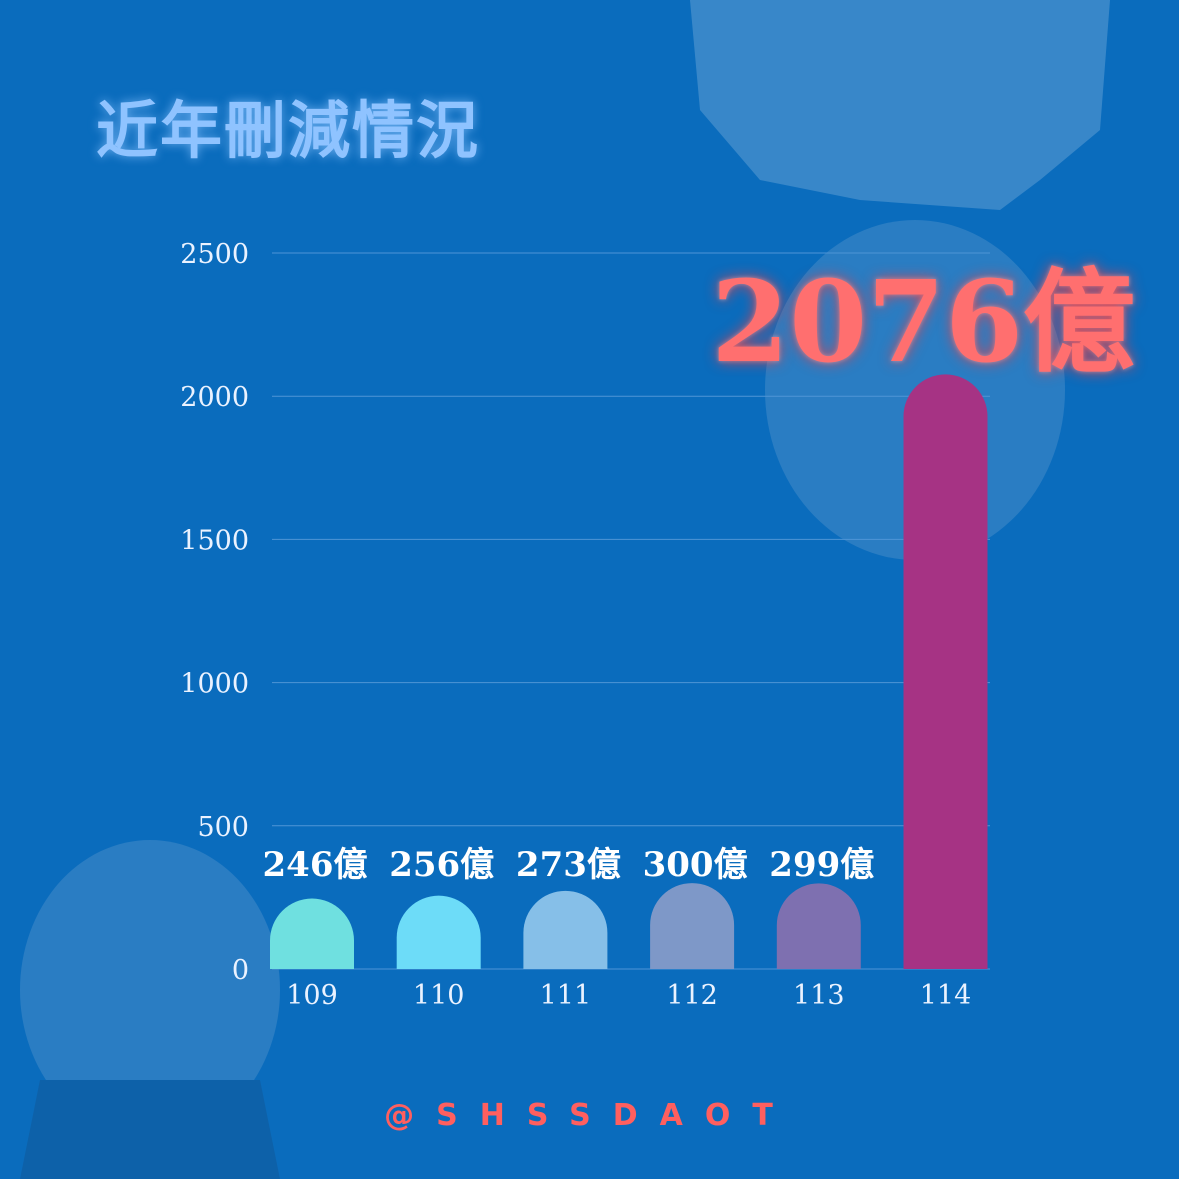 The image size is (1179, 1179). Describe the element at coordinates (214, 397) in the screenshot. I see `y-tick-label: 2000` at that location.